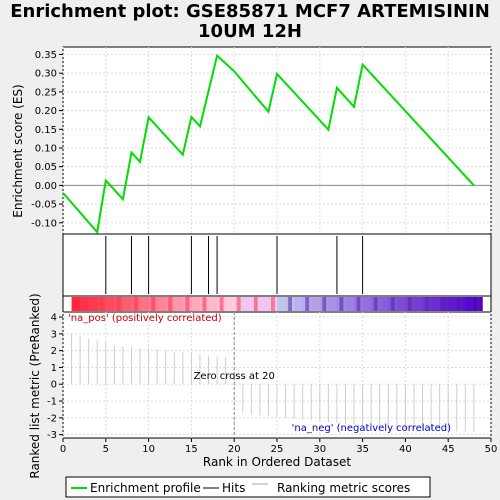 Image resolution: width=500 pixels, height=500 pixels. Describe the element at coordinates (35, 385) in the screenshot. I see `ranked-metric-y-axis-label: Ranked list metric (PreRanked)` at that location.